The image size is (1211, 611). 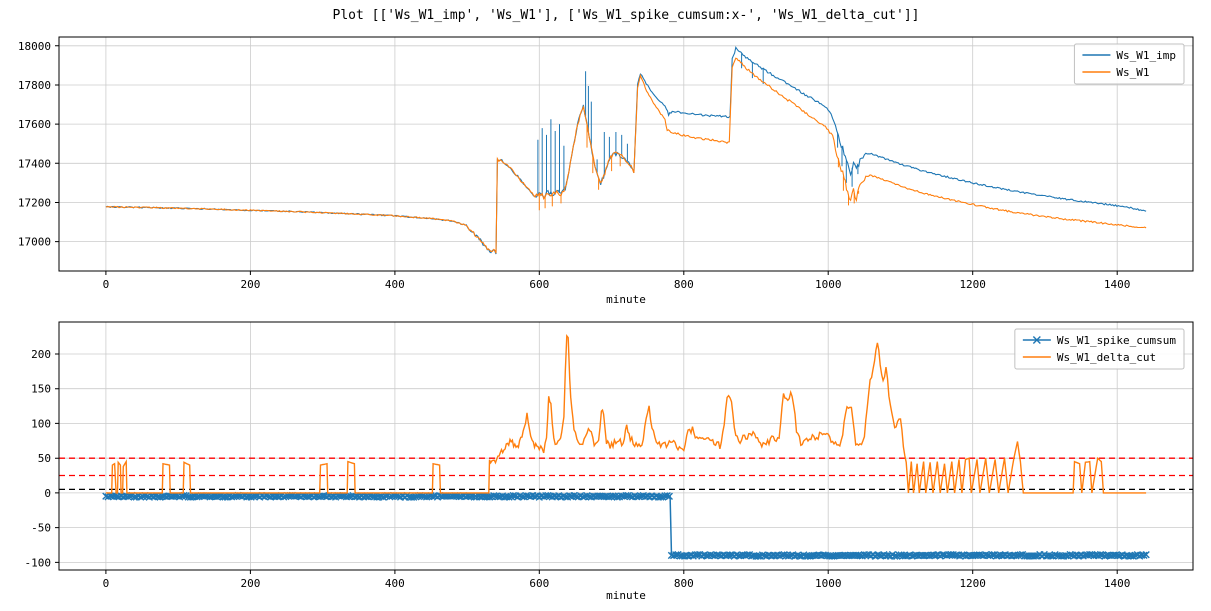 I want to click on series-line-Ws_W1_spike_cumsum, so click(x=626, y=526).